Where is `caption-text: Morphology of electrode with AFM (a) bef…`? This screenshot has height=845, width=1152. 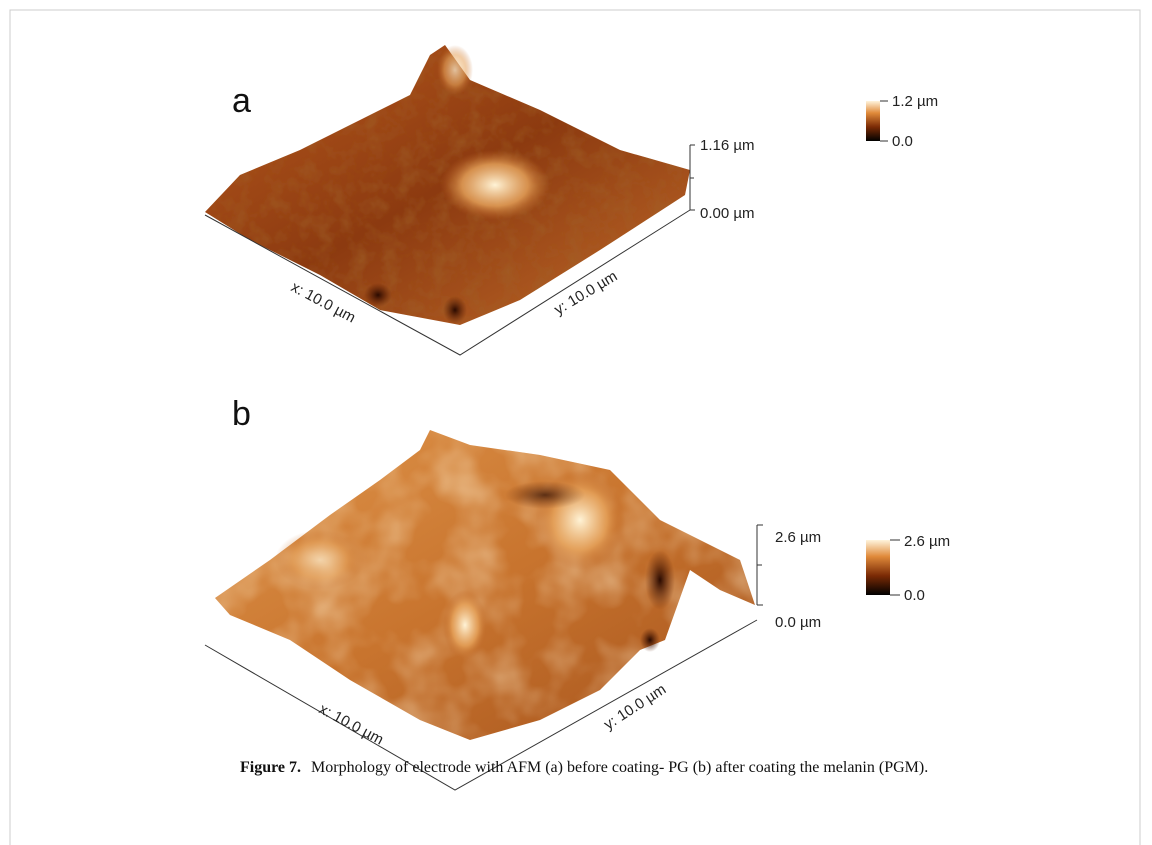
caption-text: Morphology of electrode with AFM (a) bef… is located at coordinates (619, 767).